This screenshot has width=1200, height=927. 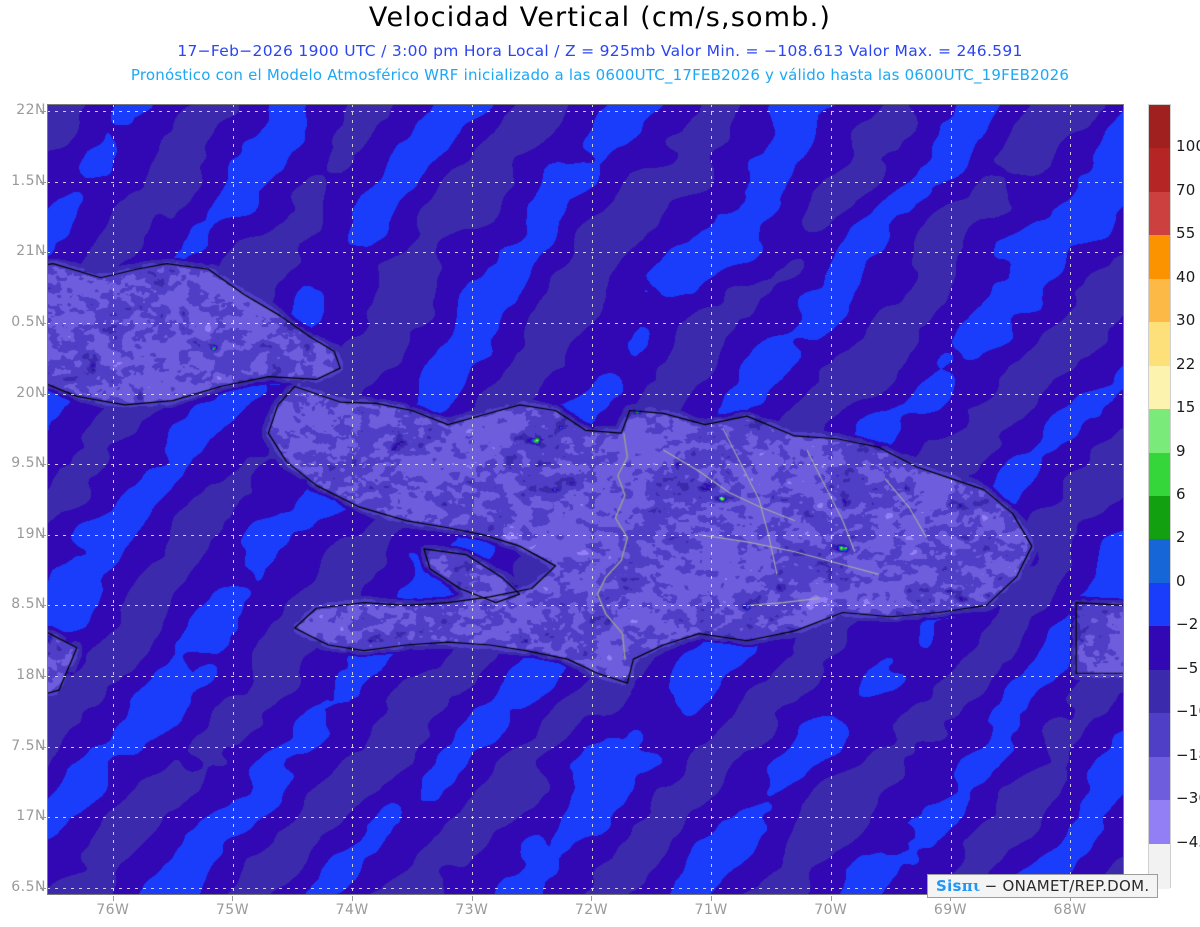 What do you see at coordinates (1188, 841) in the screenshot?
I see `colorbar-tick--45: −45` at bounding box center [1188, 841].